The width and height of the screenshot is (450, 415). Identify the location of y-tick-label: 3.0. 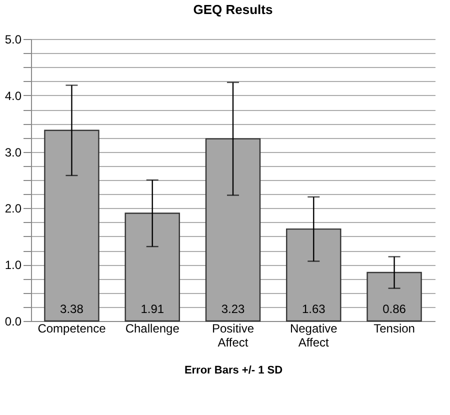
(13, 152).